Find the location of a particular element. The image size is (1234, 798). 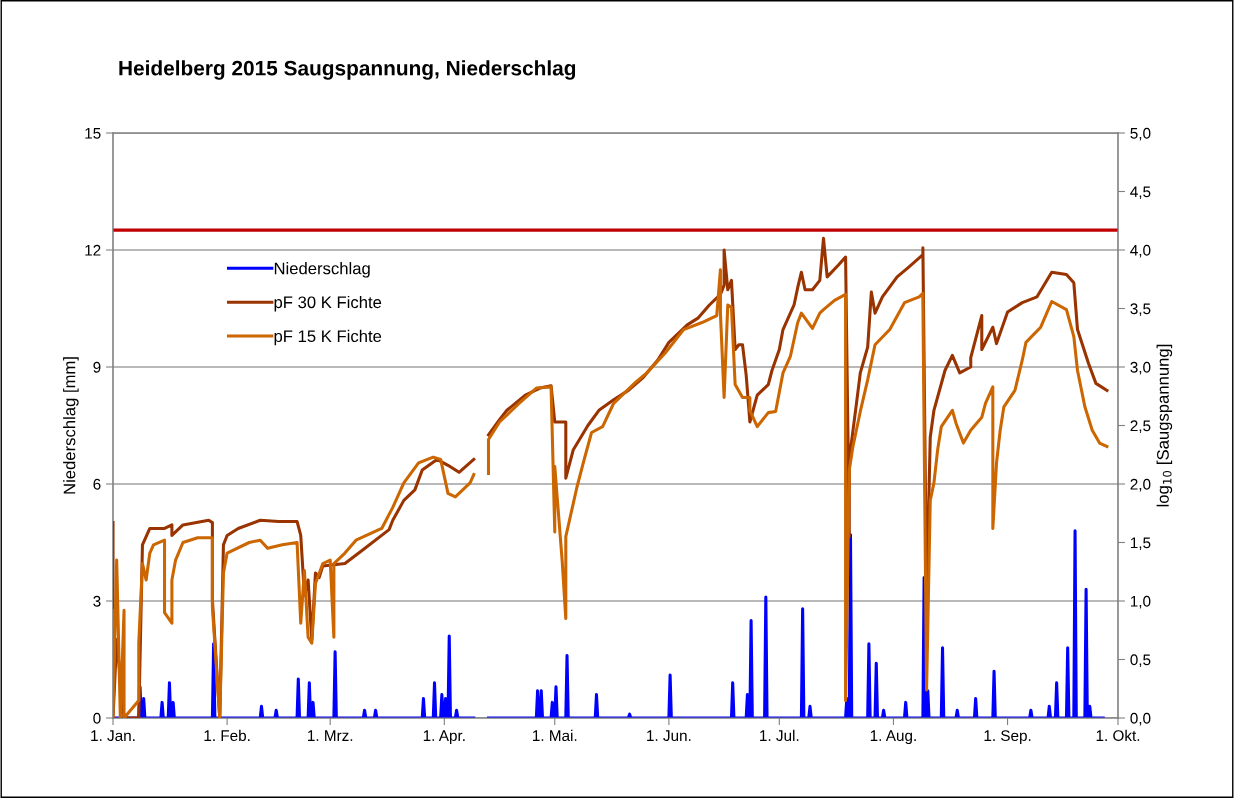

y-tick-label: 9 is located at coordinates (97, 367).